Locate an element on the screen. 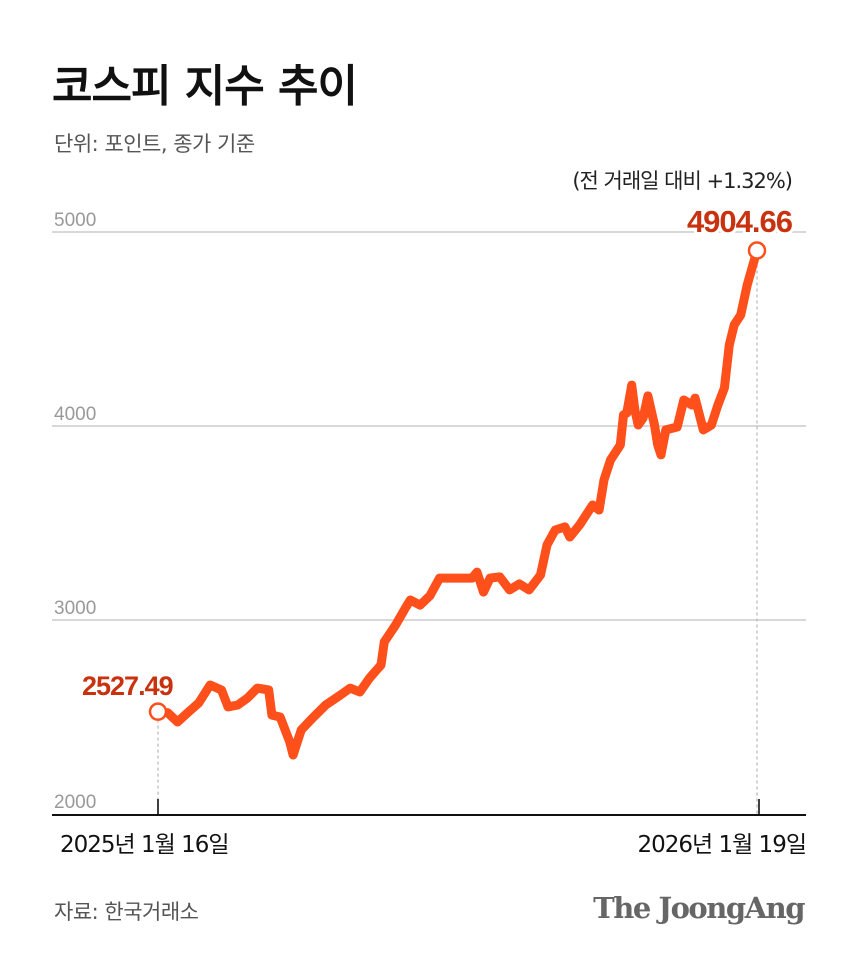  unit-note: 단위: 포인트, 종가 기준 is located at coordinates (154, 144).